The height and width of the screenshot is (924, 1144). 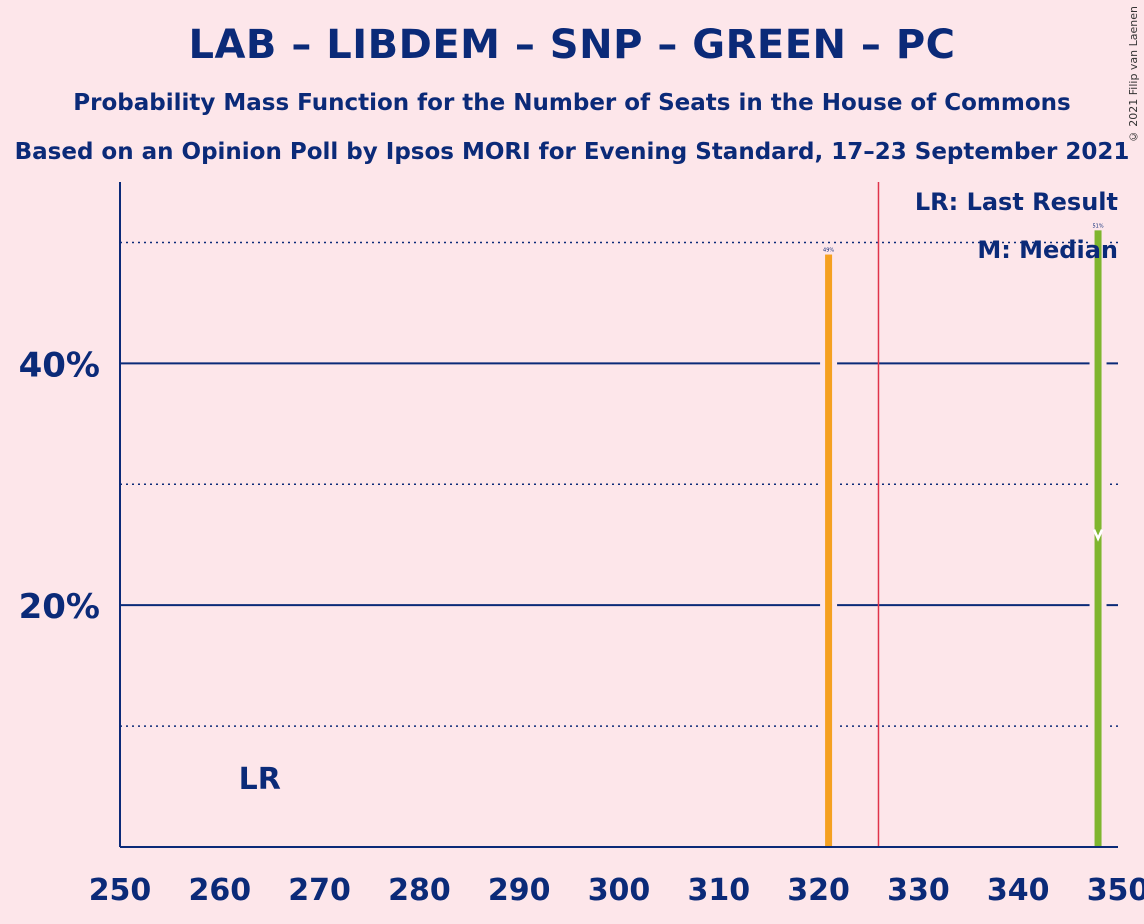 What do you see at coordinates (1098, 535) in the screenshot?
I see `median-marker` at bounding box center [1098, 535].